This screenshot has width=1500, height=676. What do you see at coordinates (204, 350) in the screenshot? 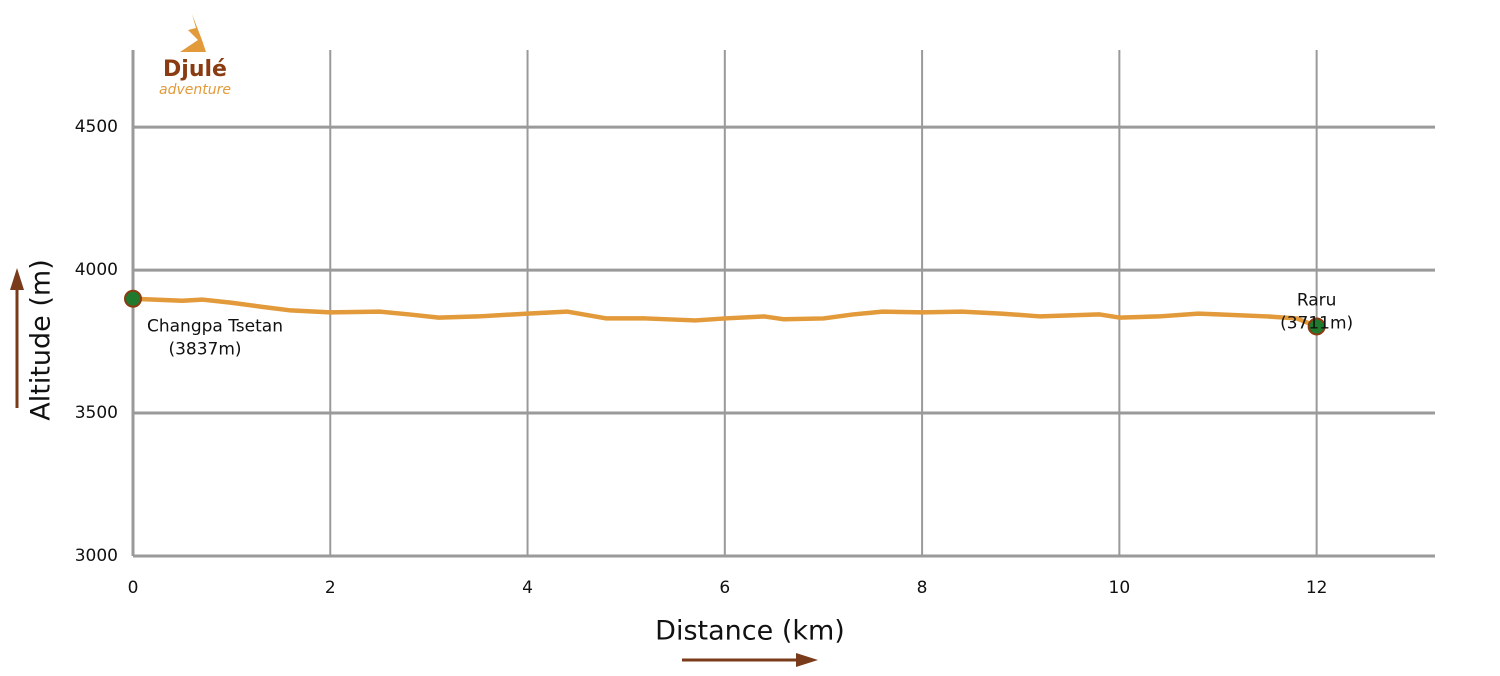
I see `annotation: (3837m)` at bounding box center [204, 350].